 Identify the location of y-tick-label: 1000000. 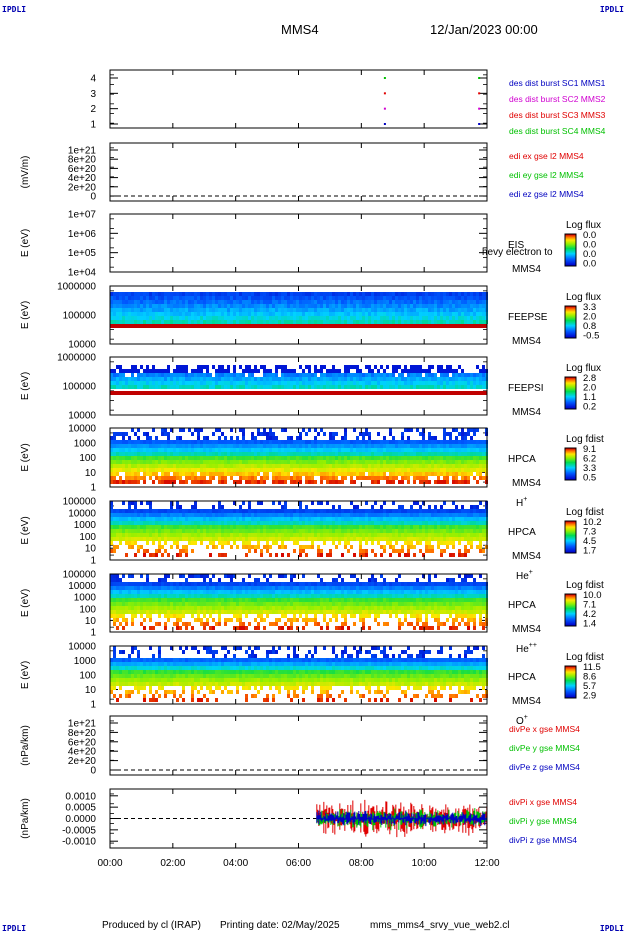
(76, 287).